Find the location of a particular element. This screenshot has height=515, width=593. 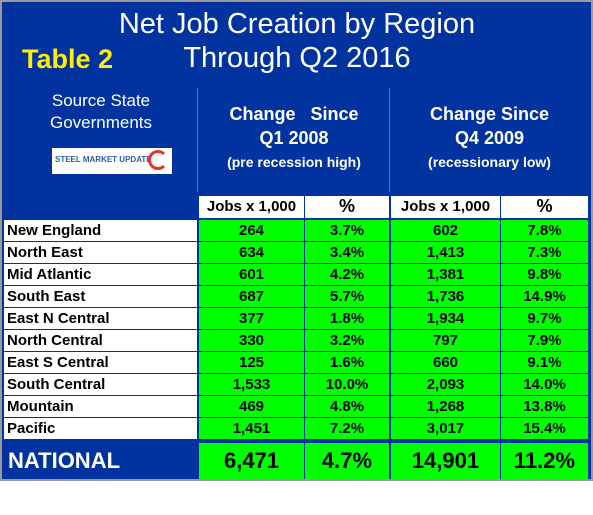

group2-line1: Change Since is located at coordinates (489, 114).